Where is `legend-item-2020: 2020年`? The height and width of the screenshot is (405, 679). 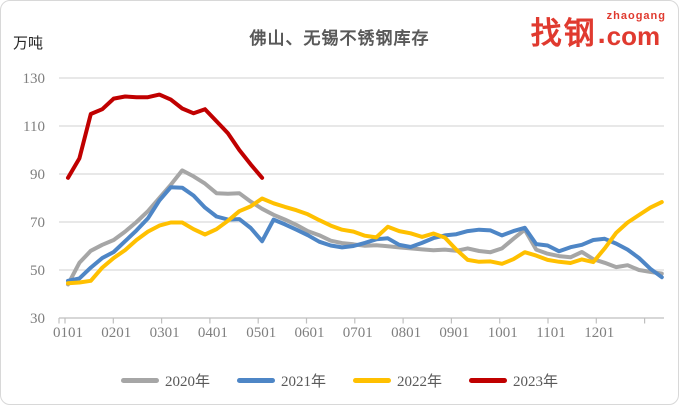 legend-item-2020: 2020年 is located at coordinates (165, 380).